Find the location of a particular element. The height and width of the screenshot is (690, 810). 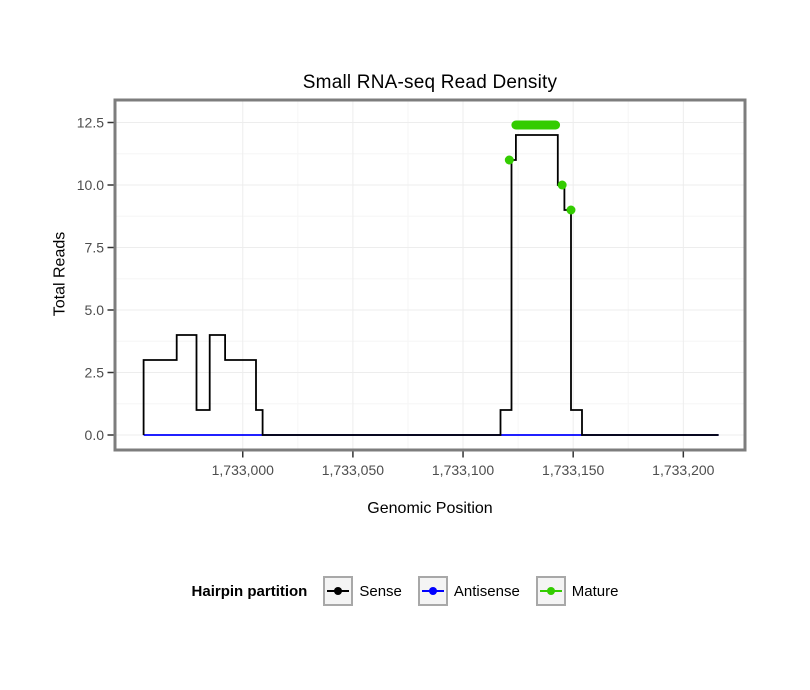

legend-glyph-mature is located at coordinates (550, 591).